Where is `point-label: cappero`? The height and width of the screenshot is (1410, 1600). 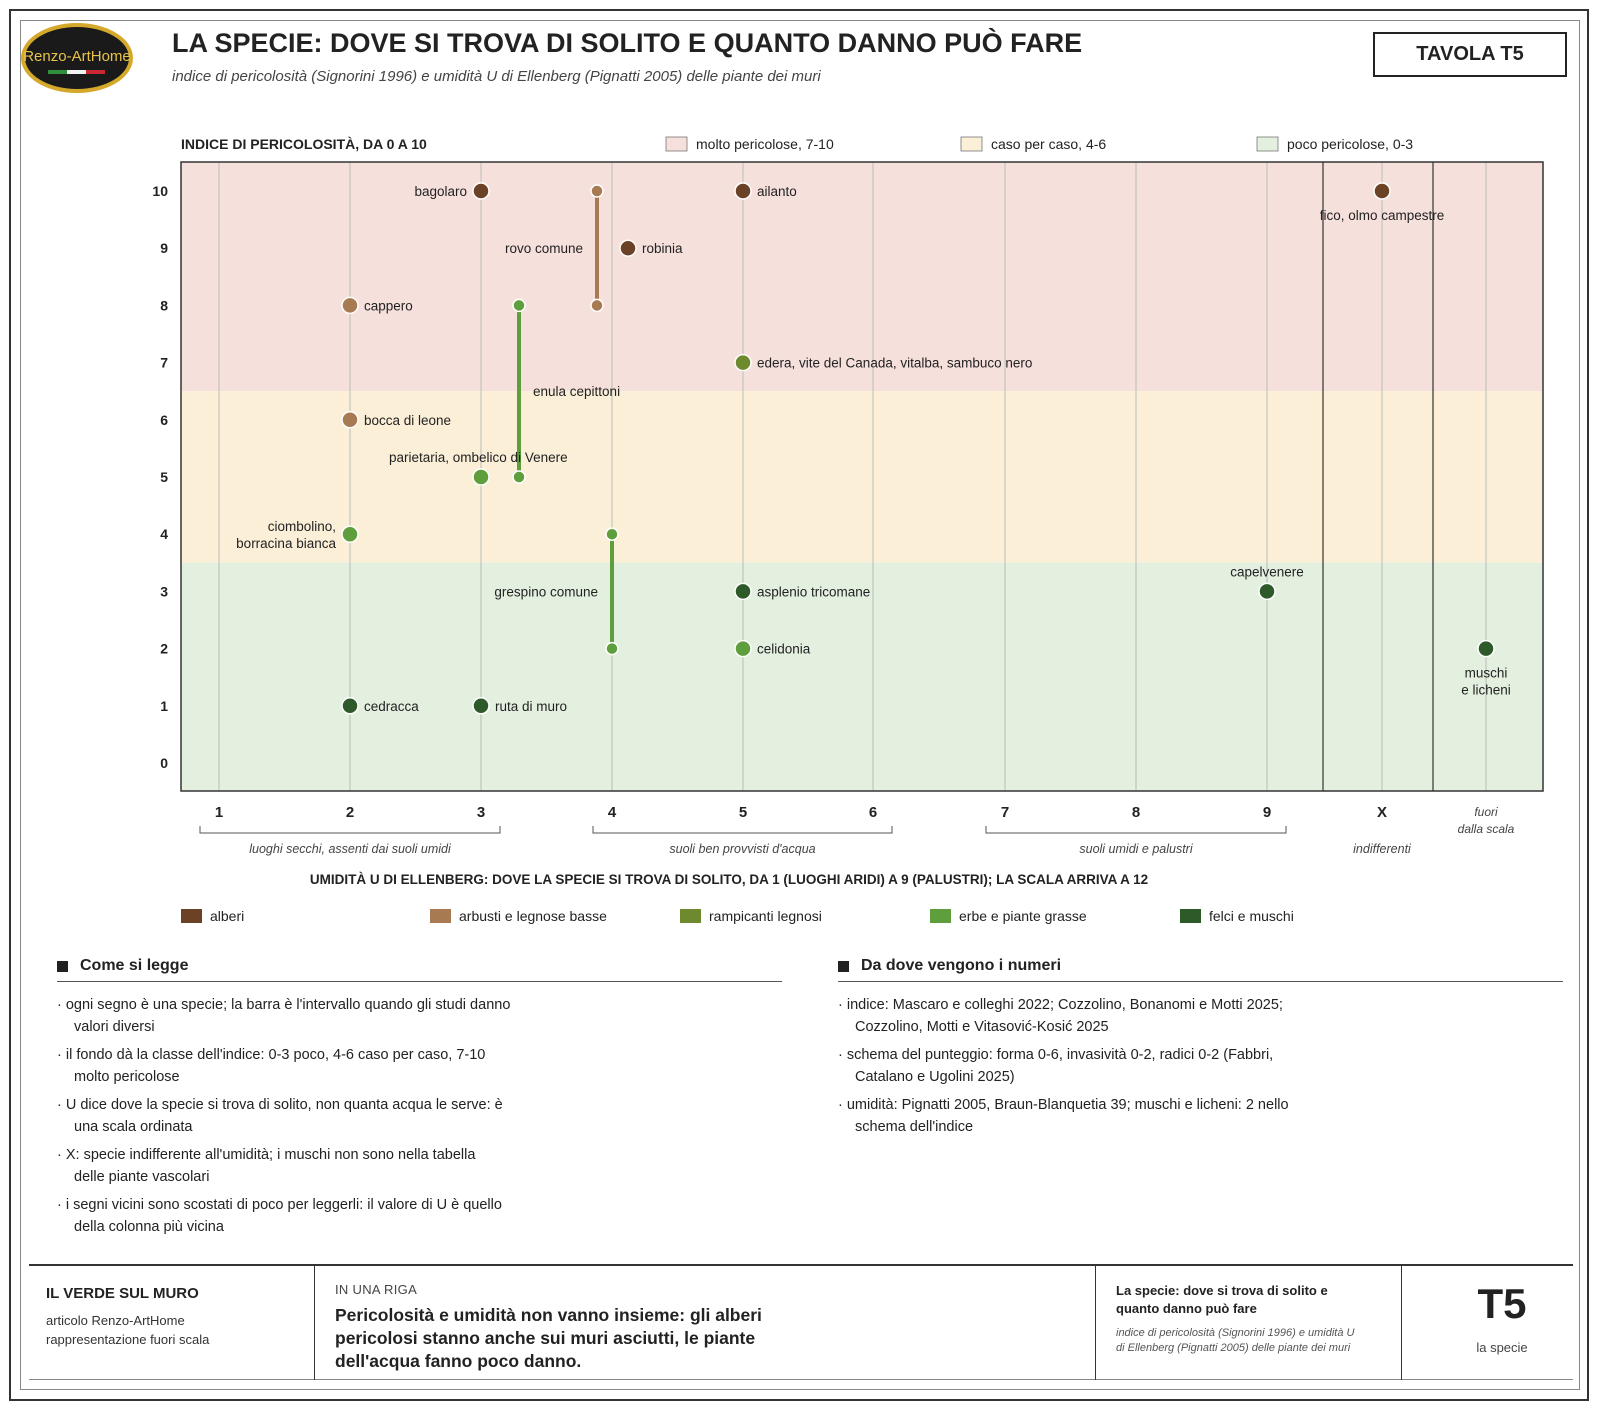
point-label: cappero is located at coordinates (388, 305).